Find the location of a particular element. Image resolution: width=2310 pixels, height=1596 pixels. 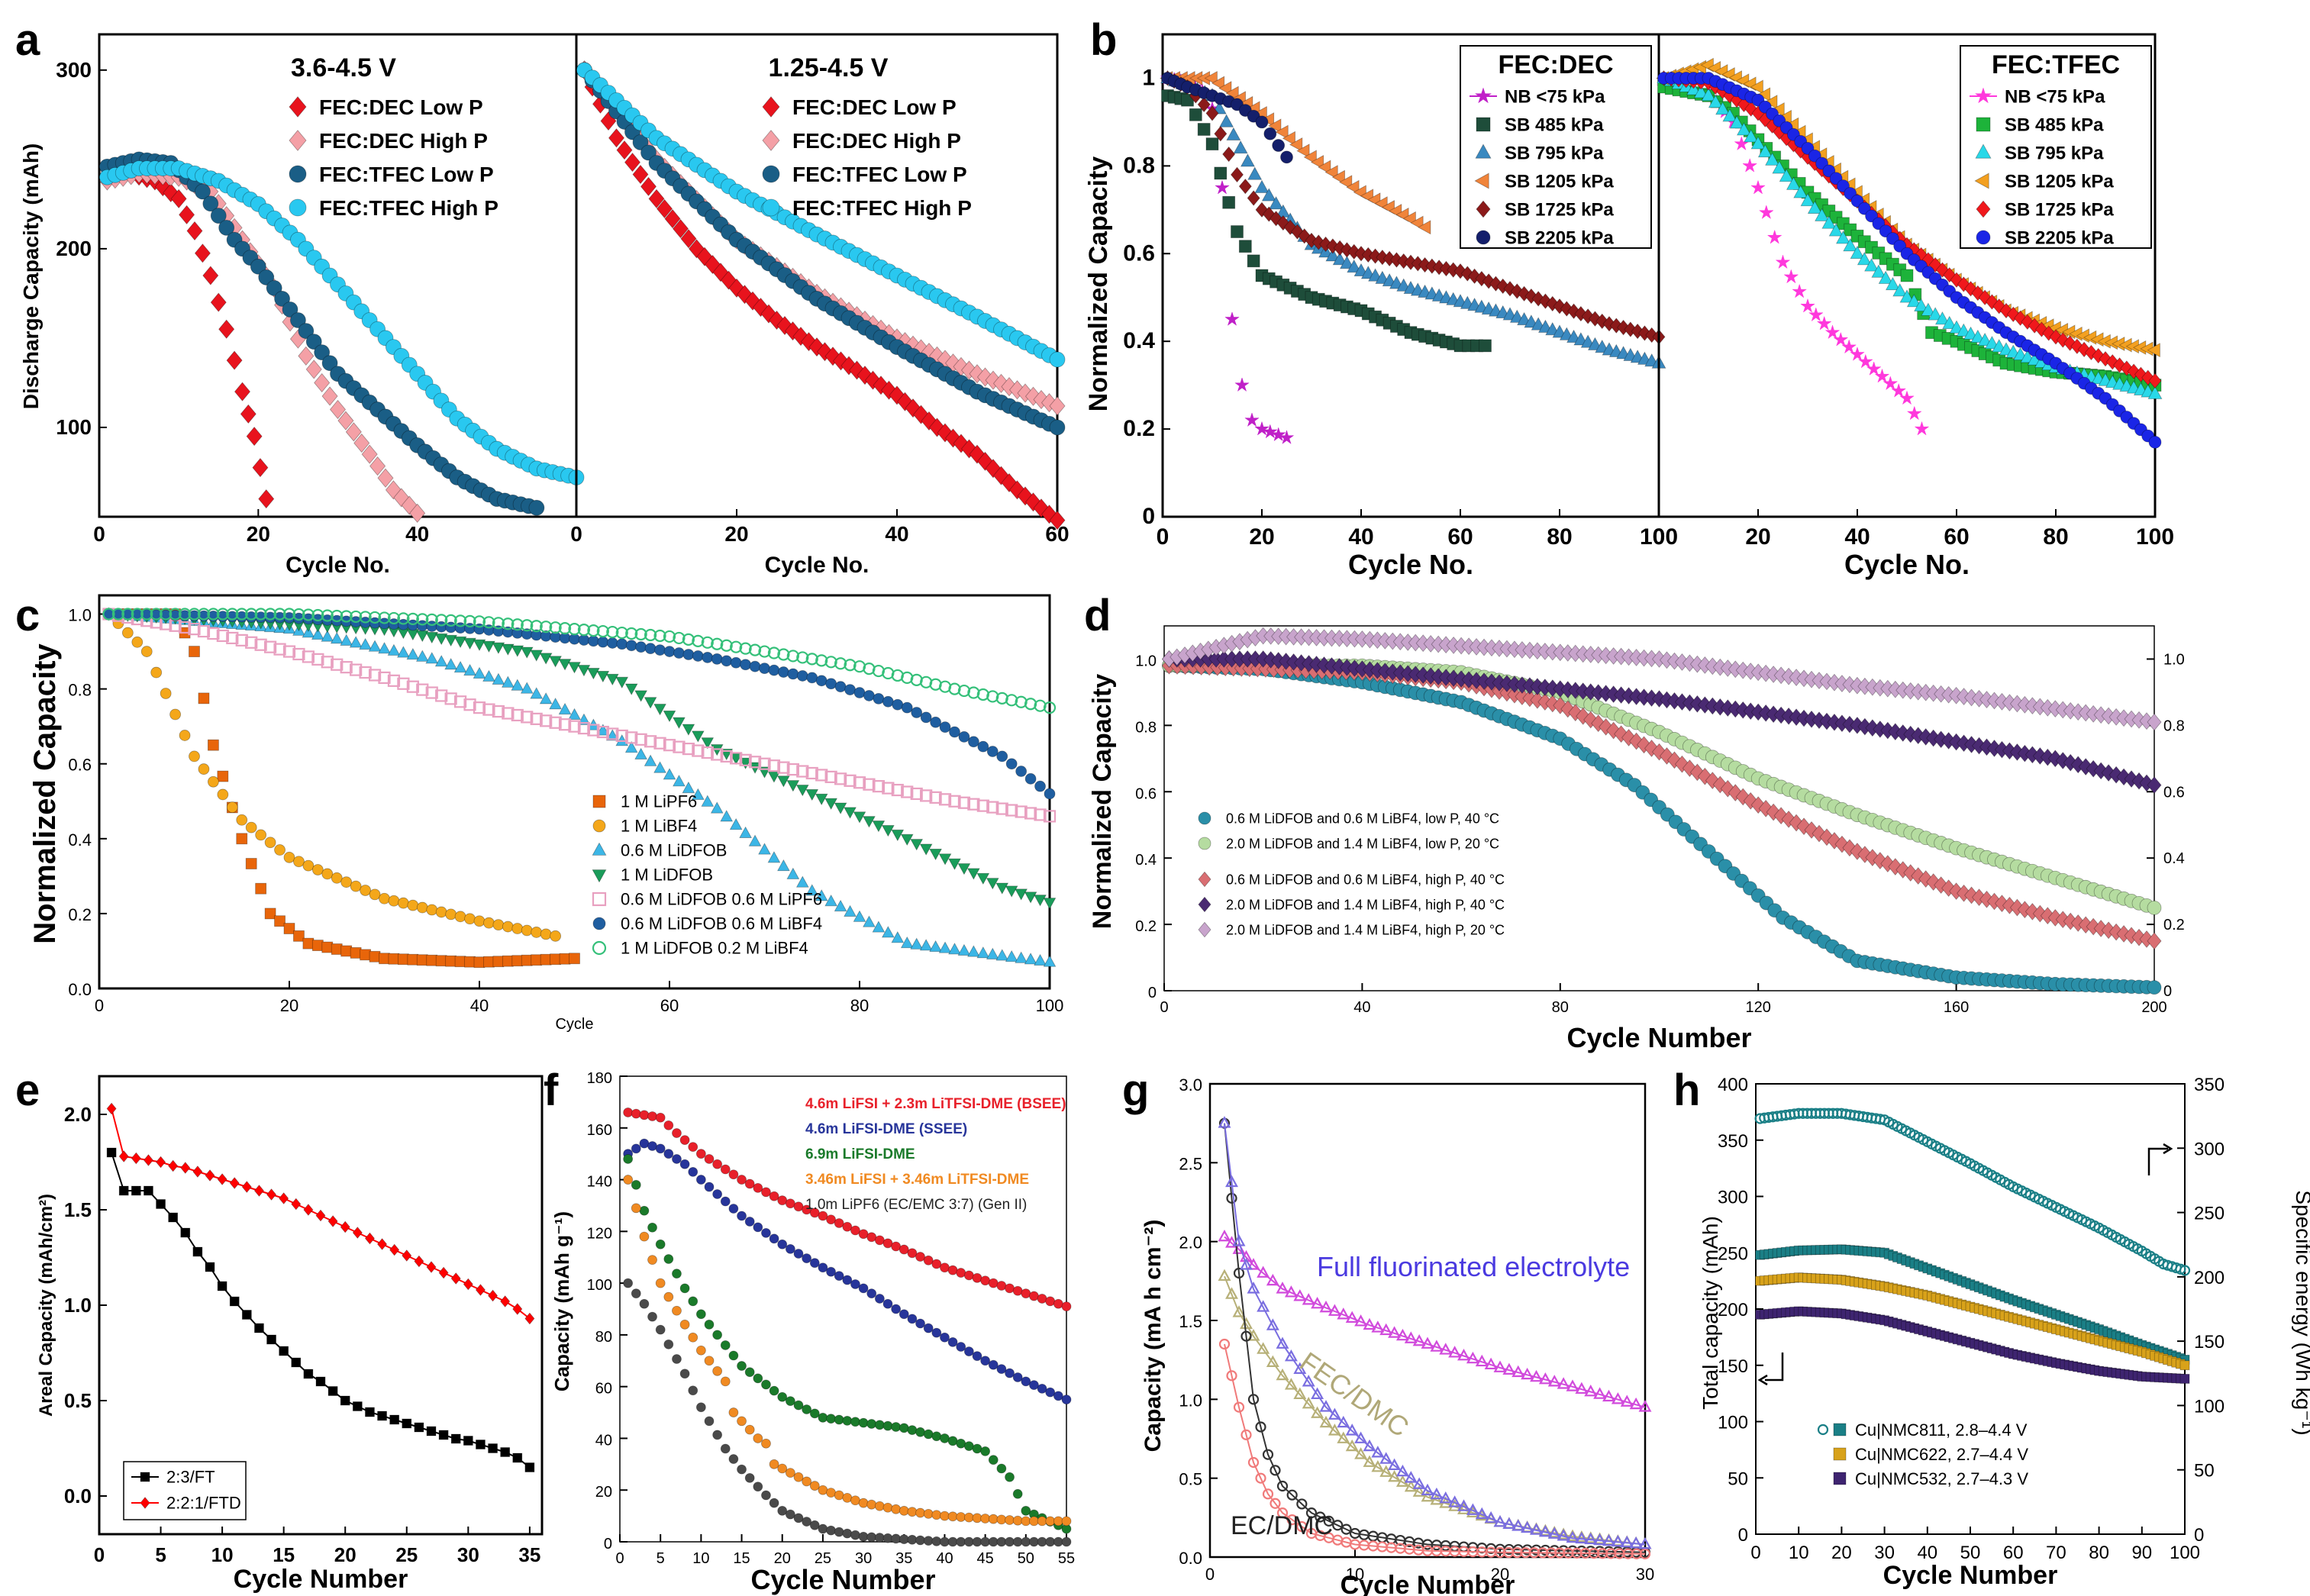

series-2-0-m-lidfob-and-1-4-m-libf4-high-p-20-c is located at coordinates (1662, 679).